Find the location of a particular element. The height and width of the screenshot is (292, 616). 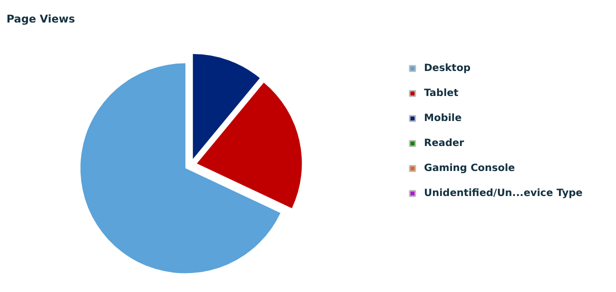

legend-label: Mobile is located at coordinates (443, 118).